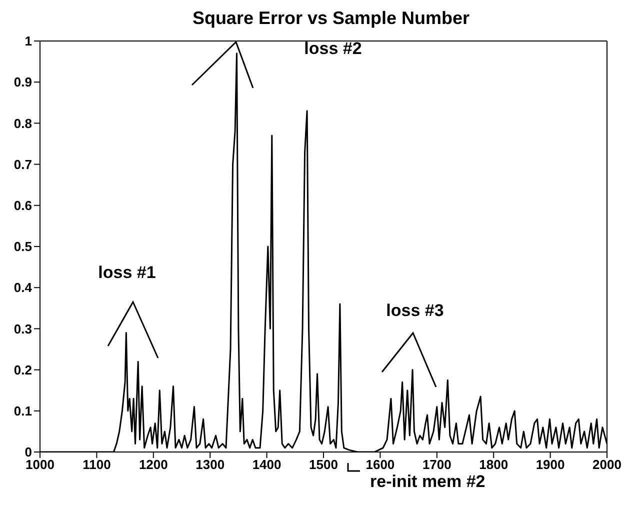 The image size is (624, 516). I want to click on y-tick-label: 0.4, so click(23, 288).